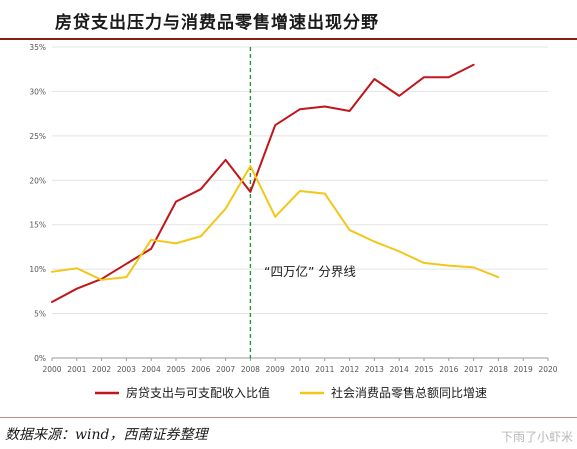 This screenshot has height=449, width=577. I want to click on annotation-four-trillion: “四万亿” 分界线, so click(310, 271).